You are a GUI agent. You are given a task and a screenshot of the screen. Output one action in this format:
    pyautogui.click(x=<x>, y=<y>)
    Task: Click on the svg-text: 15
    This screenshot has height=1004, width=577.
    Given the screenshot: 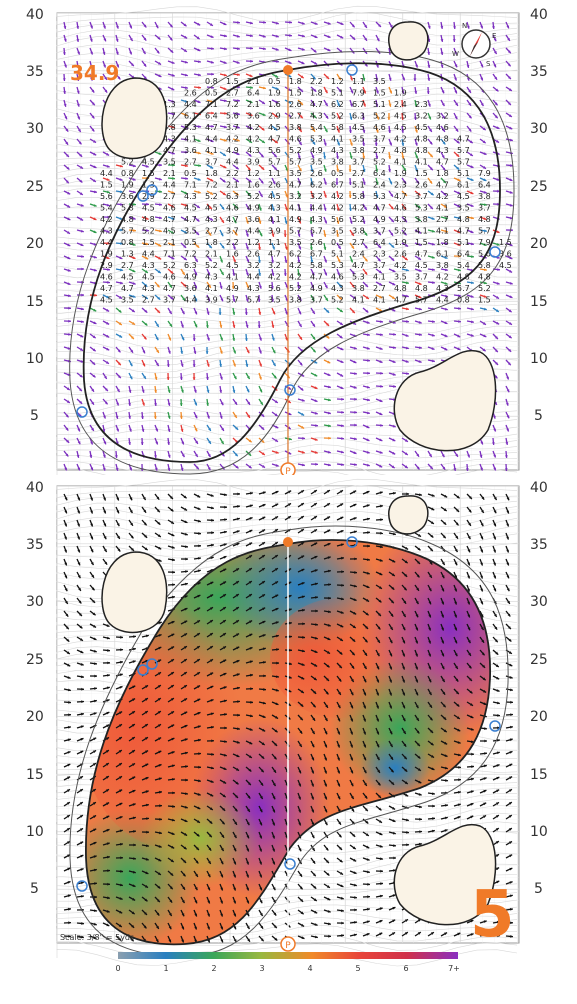 What is the action you would take?
    pyautogui.click(x=35, y=302)
    